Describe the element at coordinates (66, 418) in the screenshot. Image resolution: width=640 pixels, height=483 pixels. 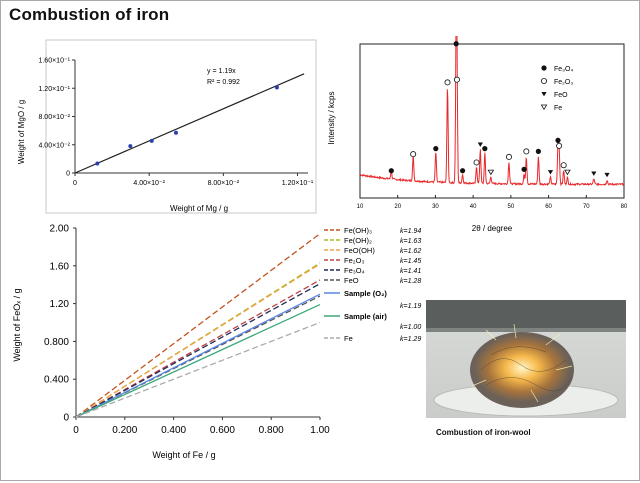
I see `fe-y-tick-label: 0` at that location.